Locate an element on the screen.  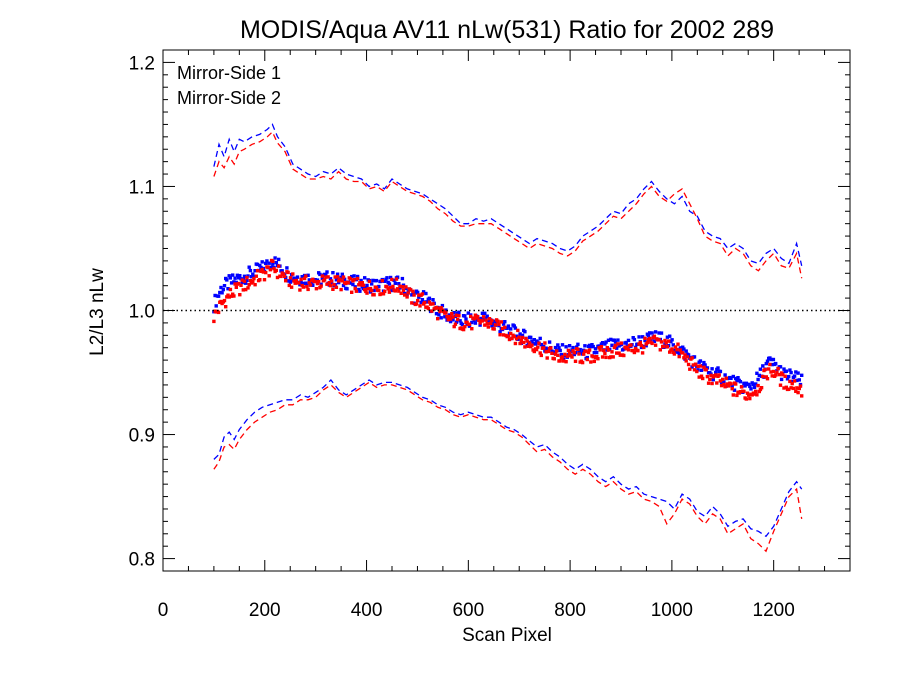
x-tick-label: 800 is located at coordinates (570, 610).